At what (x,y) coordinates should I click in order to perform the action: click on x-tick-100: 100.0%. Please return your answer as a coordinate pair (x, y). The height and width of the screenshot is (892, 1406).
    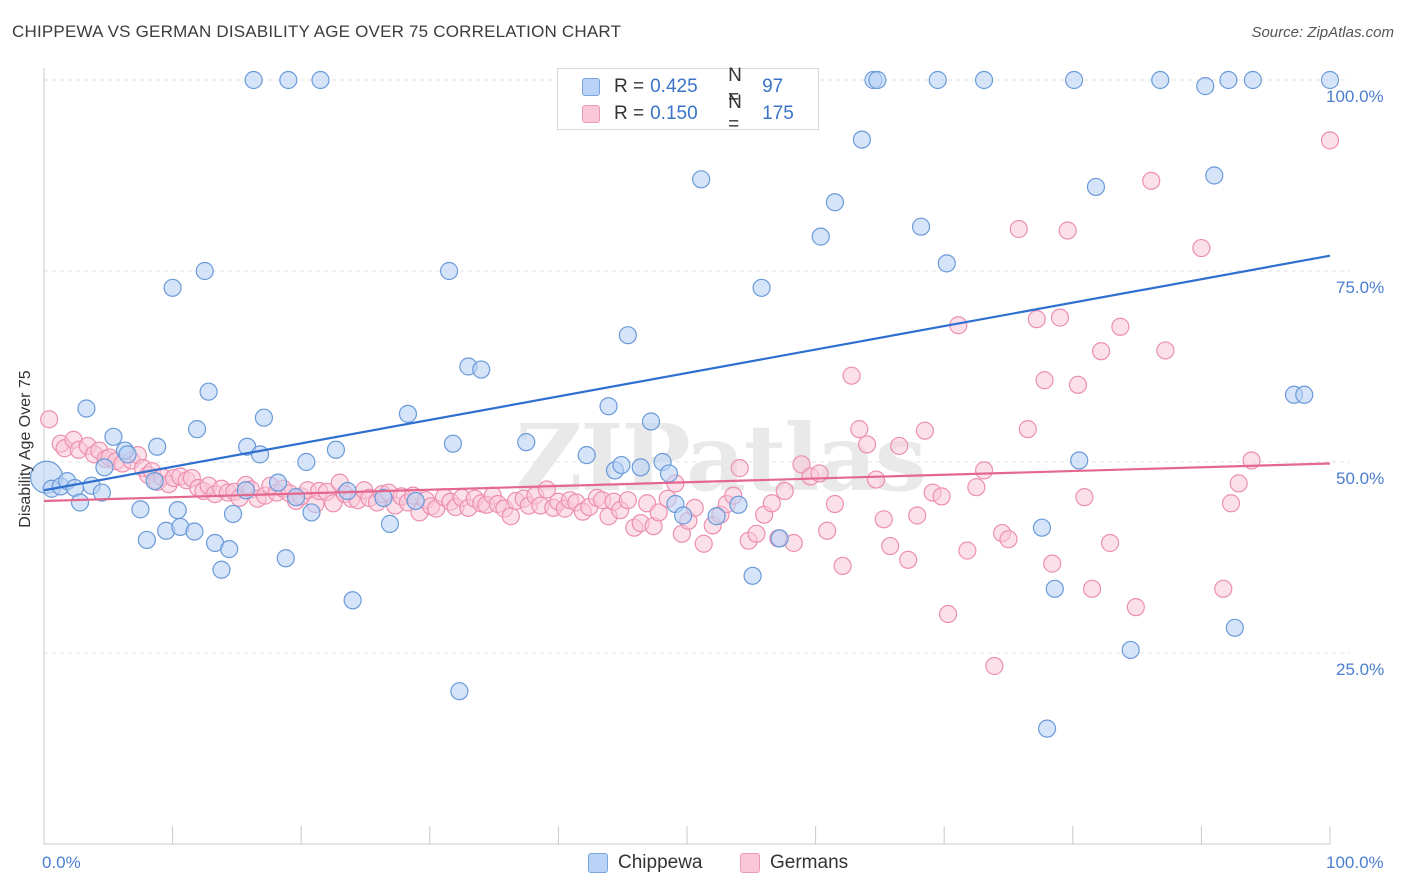
    Looking at the image, I should click on (1355, 862).